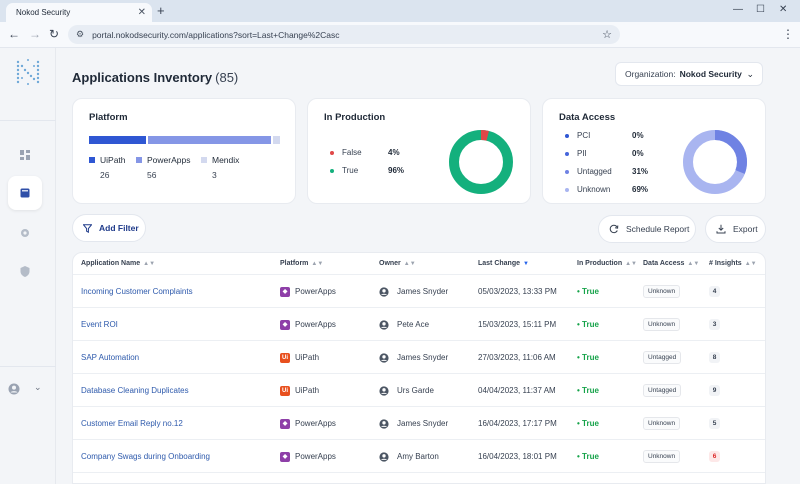 The image size is (800, 484). Describe the element at coordinates (135, 390) in the screenshot. I see `application-name-link: Database Cleaning Duplicates` at that location.